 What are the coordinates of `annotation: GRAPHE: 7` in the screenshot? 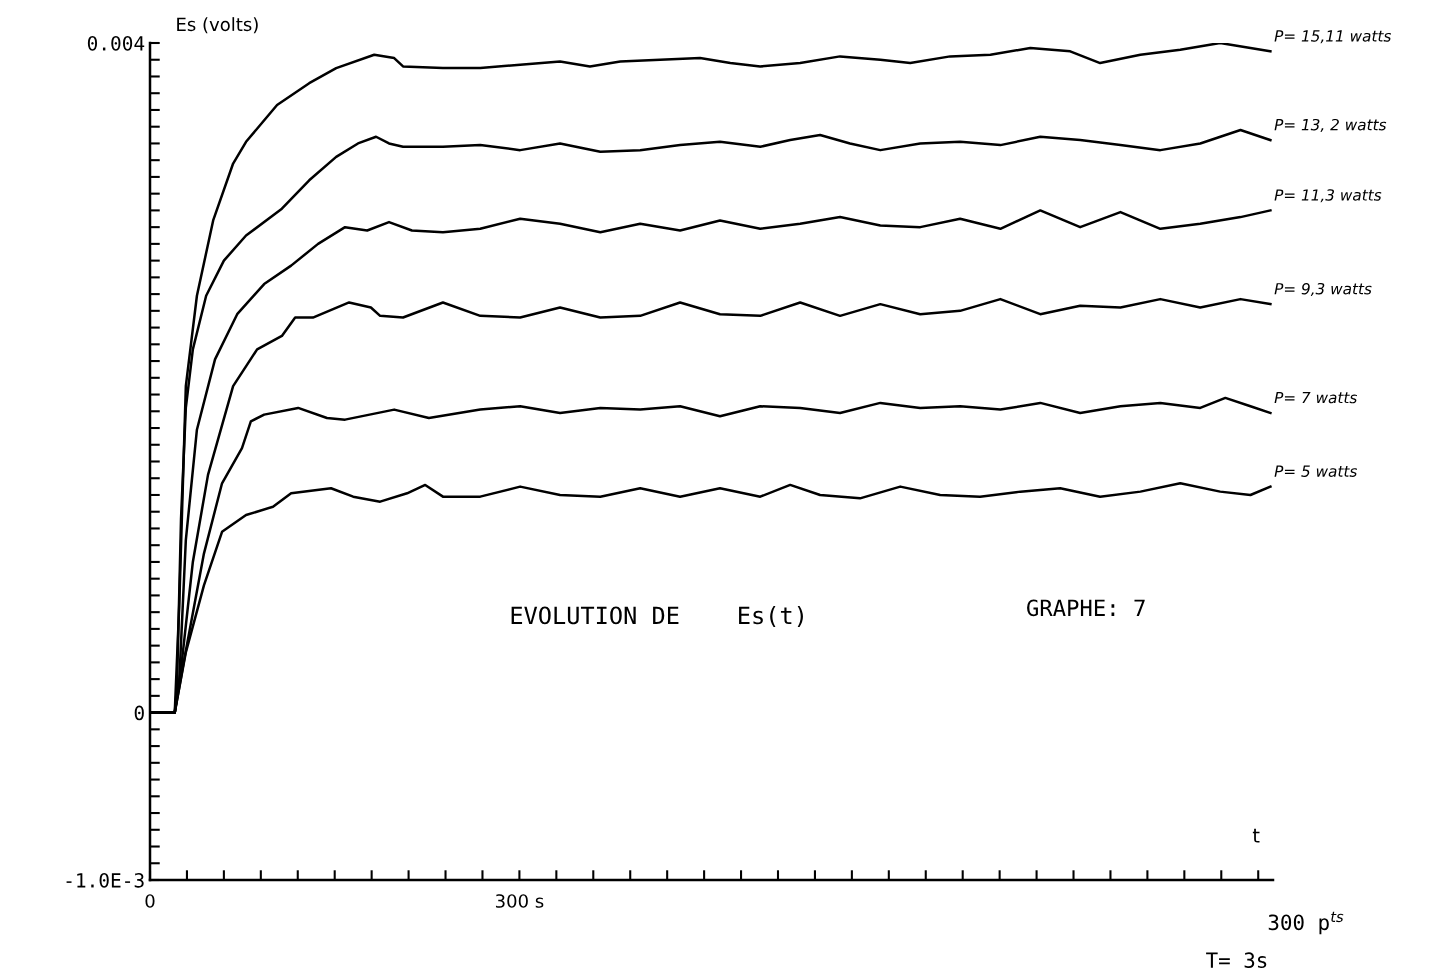 It's located at (1086, 608).